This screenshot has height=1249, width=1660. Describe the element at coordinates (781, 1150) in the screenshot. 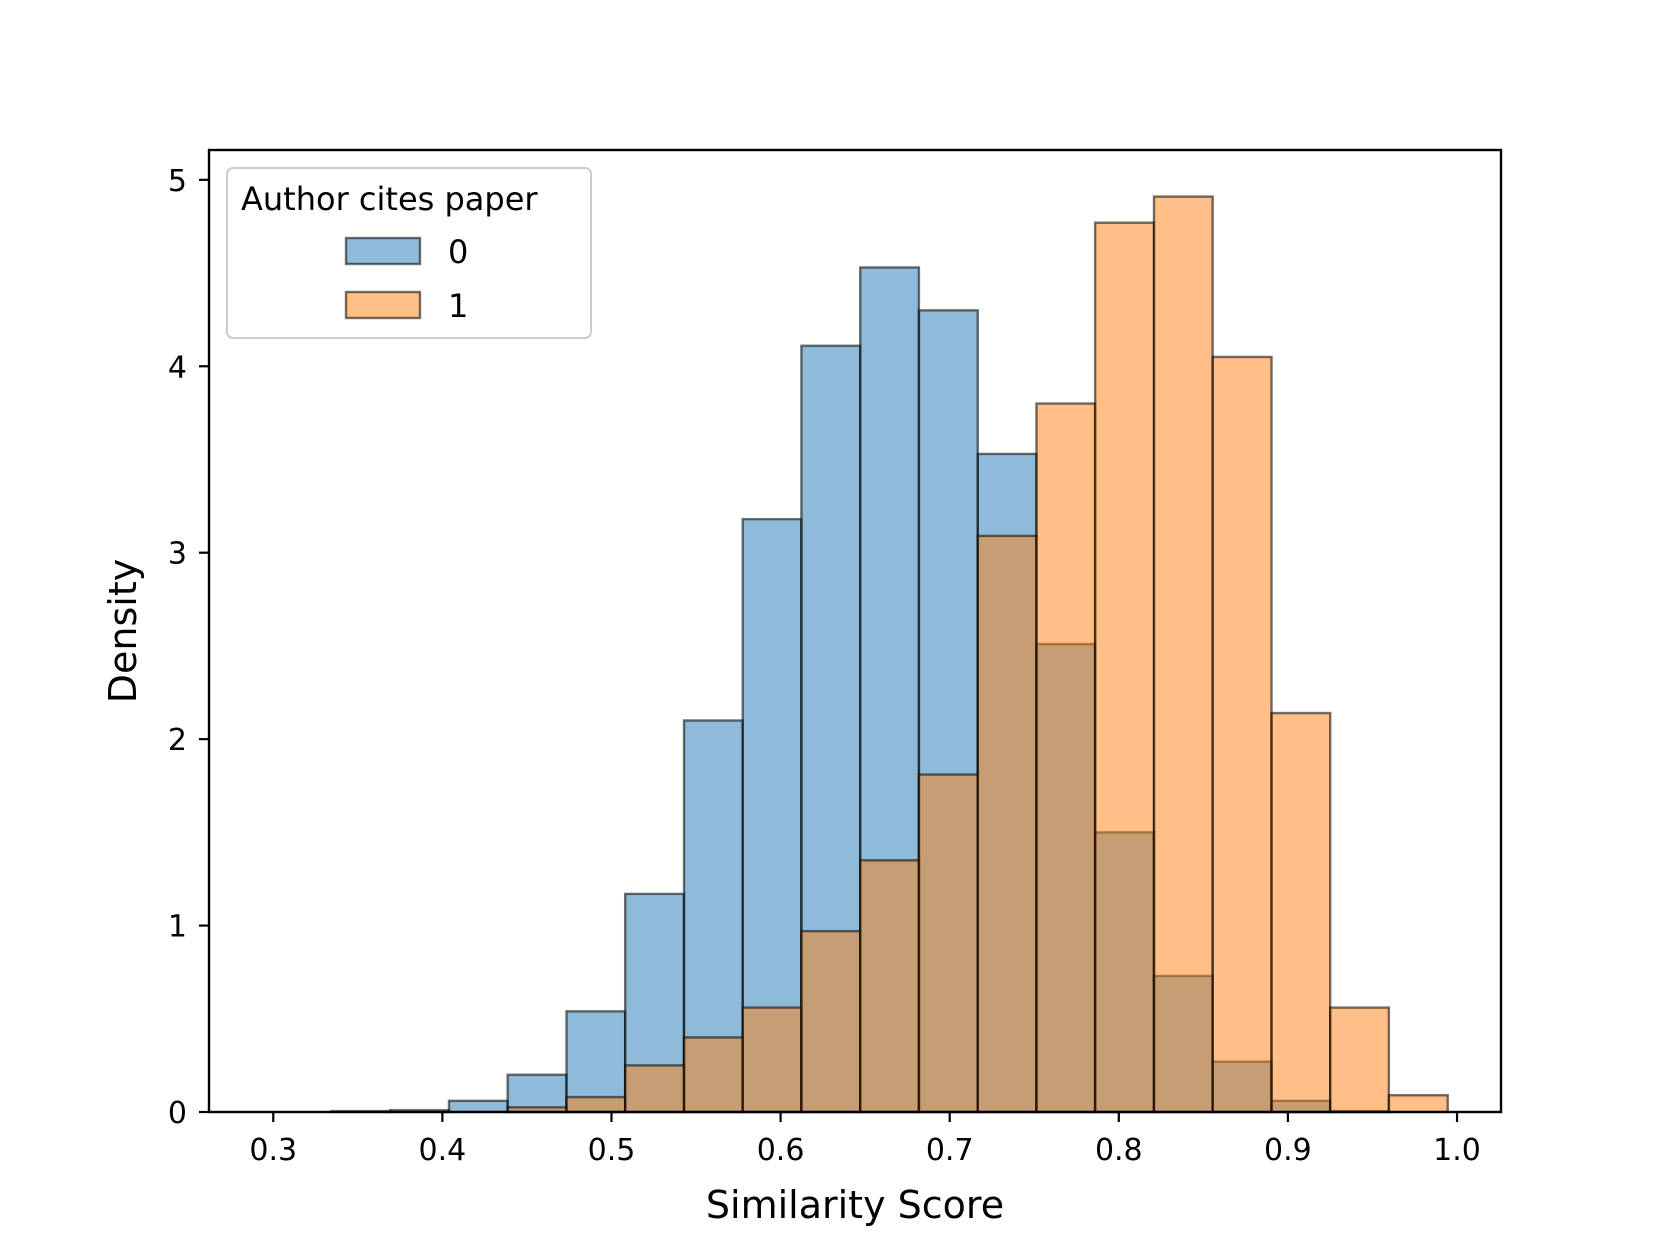

I see `x-tick-label: 0.6` at that location.